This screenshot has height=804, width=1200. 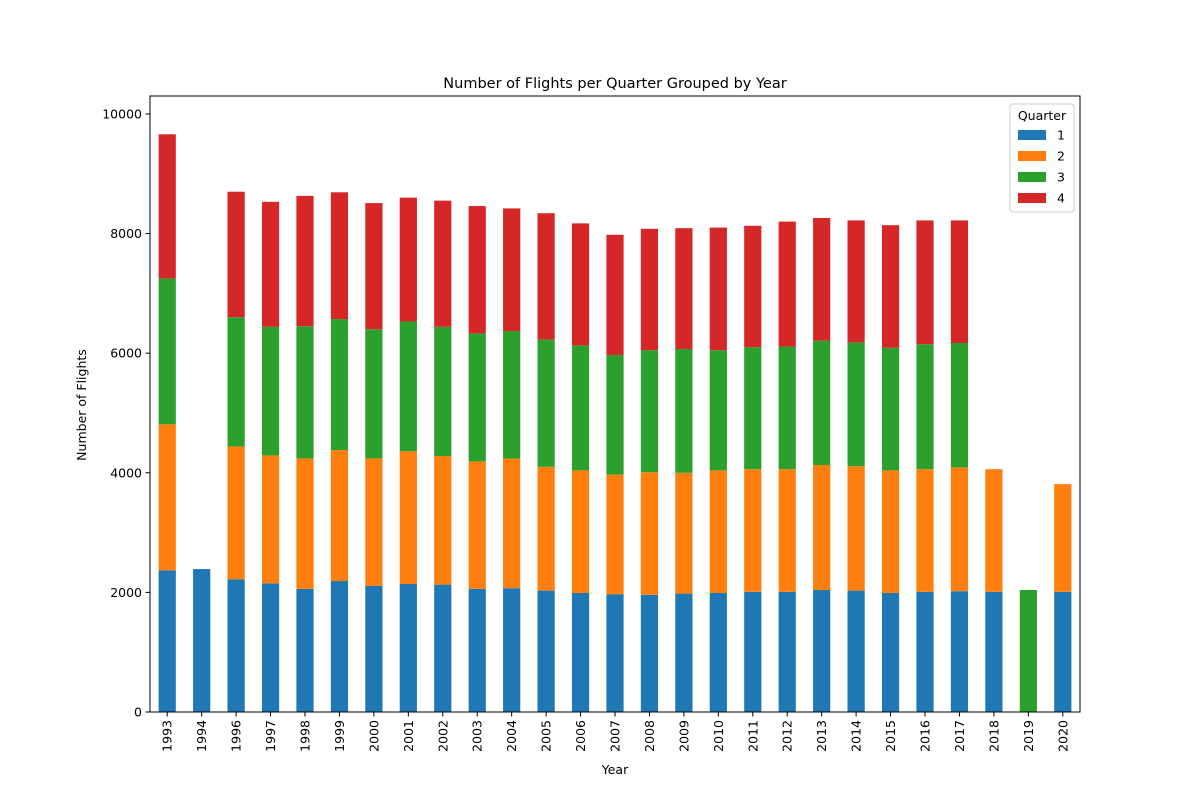 I want to click on bar-2016-q1, so click(x=925, y=651).